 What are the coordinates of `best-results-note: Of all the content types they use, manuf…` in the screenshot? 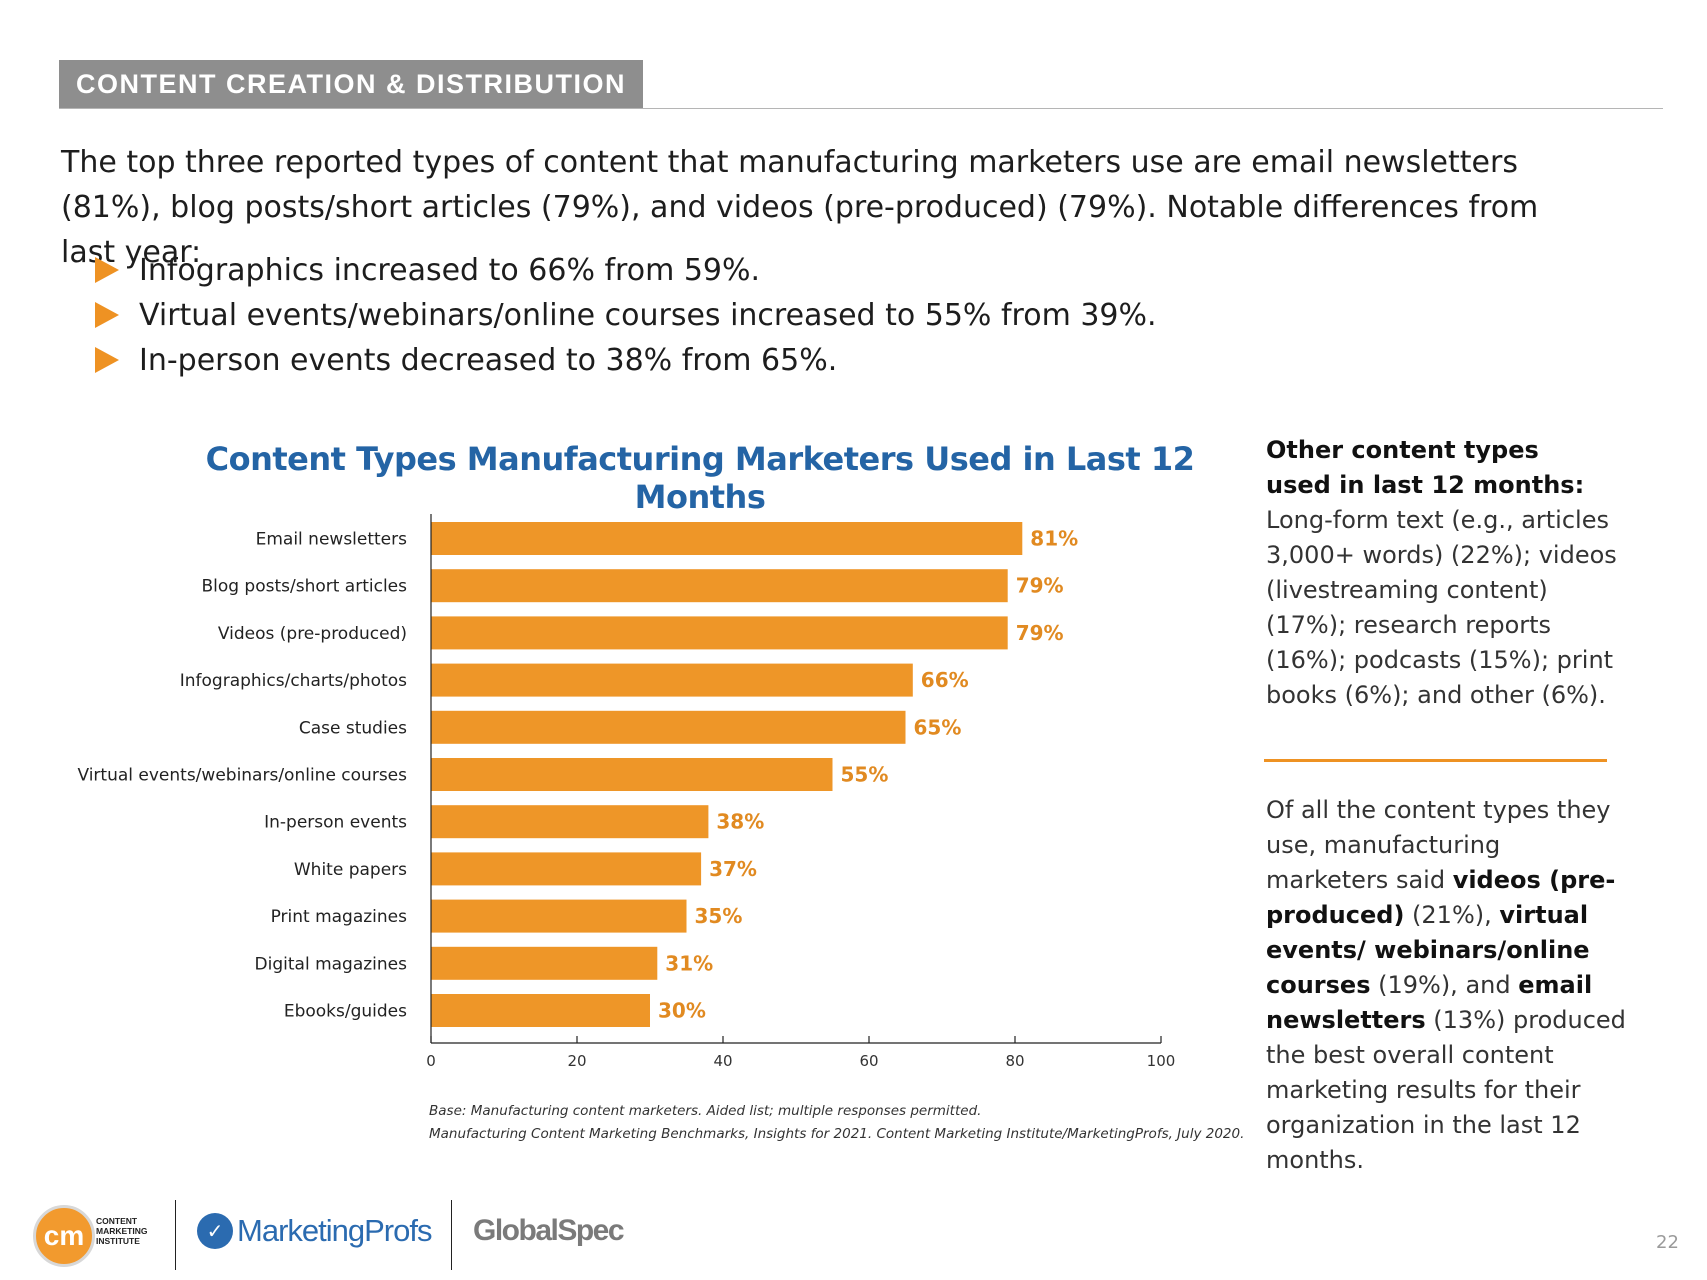 It's located at (1446, 985).